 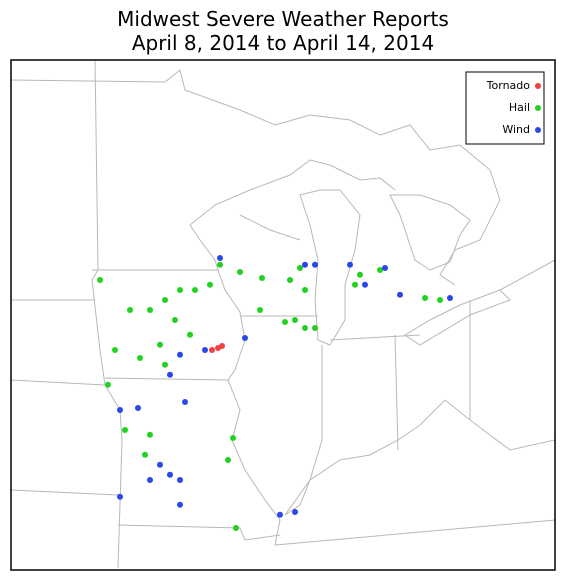 What do you see at coordinates (283, 19) in the screenshot?
I see `map-title: Midwest Severe Weather Reports` at bounding box center [283, 19].